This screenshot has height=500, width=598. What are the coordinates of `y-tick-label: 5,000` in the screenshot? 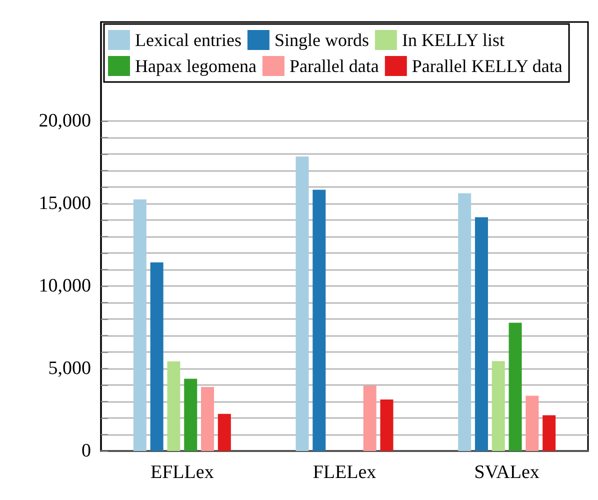 It's located at (69, 368).